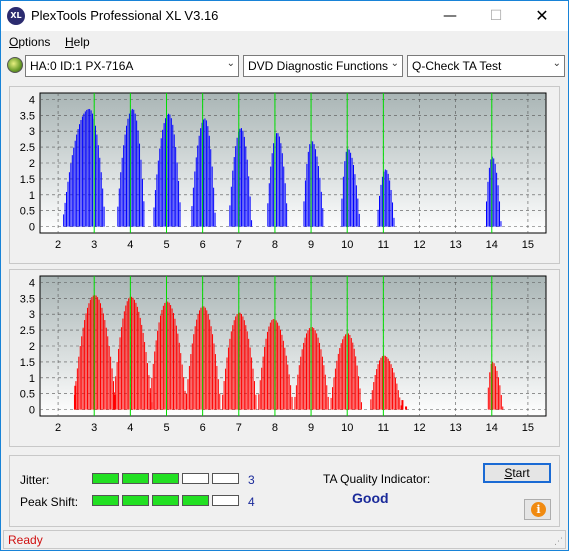 The width and height of the screenshot is (569, 551). What do you see at coordinates (383, 245) in the screenshot?
I see `x-tick-label: 11` at bounding box center [383, 245].